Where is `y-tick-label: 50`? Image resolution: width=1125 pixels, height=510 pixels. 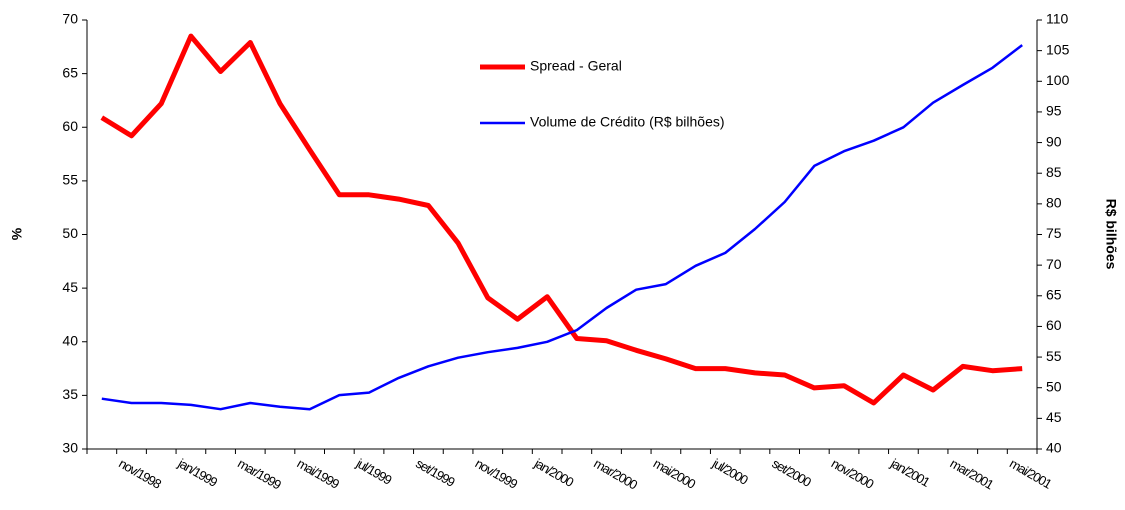 y-tick-label: 50 is located at coordinates (70, 233).